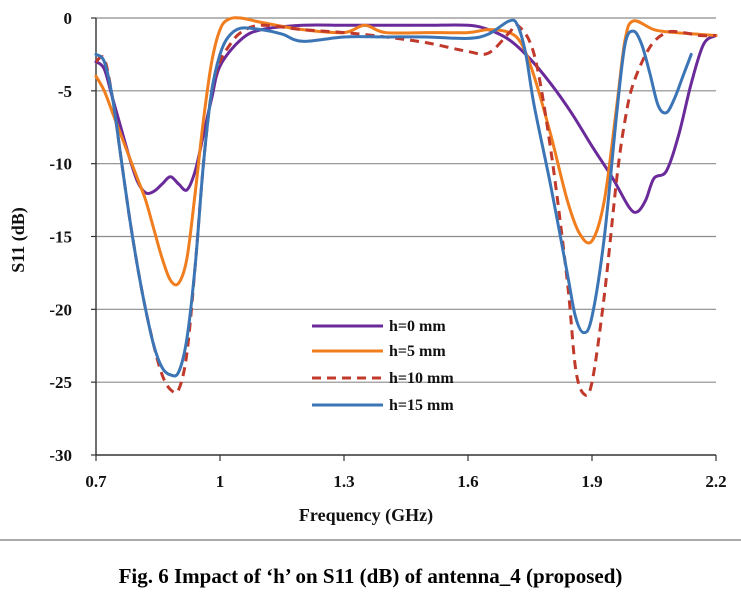 The width and height of the screenshot is (741, 595). Describe the element at coordinates (366, 515) in the screenshot. I see `x-axis-title: Frequency (GHz)` at that location.